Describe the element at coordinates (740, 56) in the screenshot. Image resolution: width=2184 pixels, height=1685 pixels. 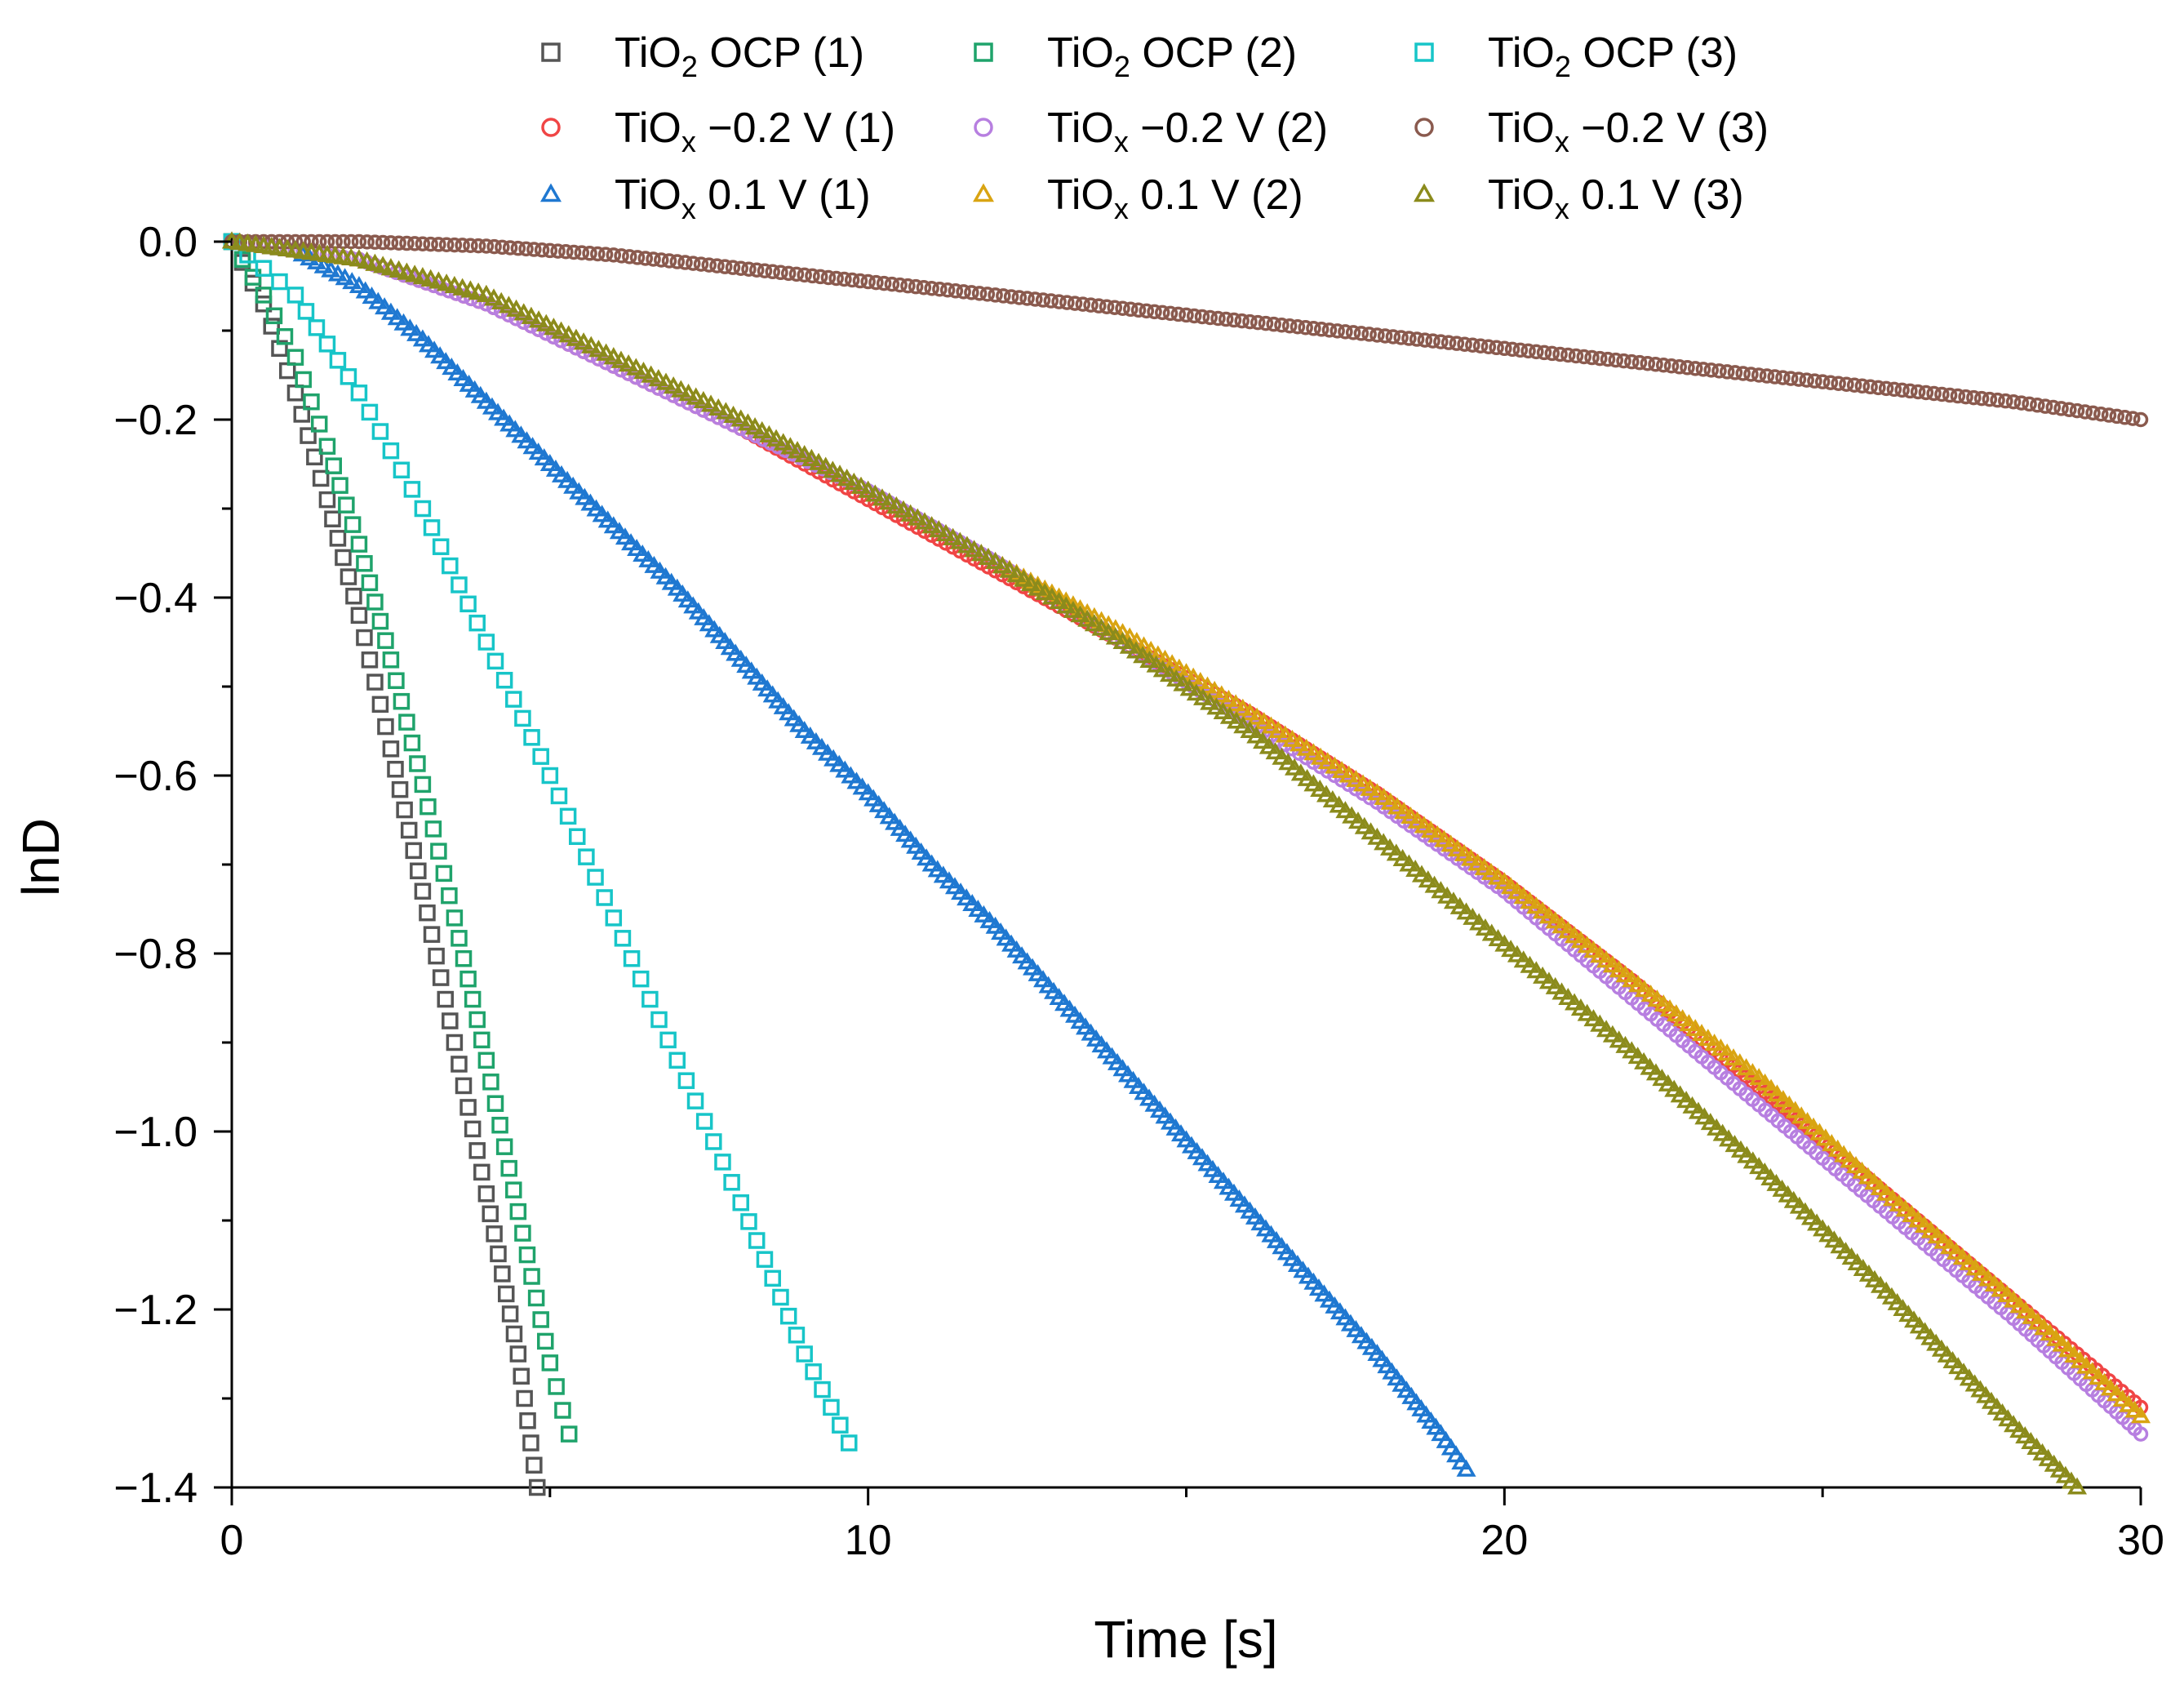
I see `legend-label: TiO2 OCP (1)` at that location.